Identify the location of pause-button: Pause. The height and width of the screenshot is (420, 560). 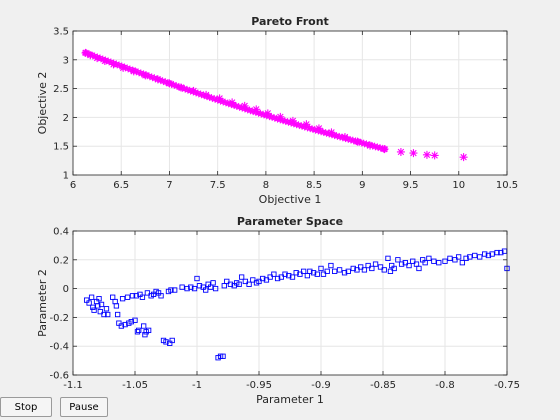
(84, 407).